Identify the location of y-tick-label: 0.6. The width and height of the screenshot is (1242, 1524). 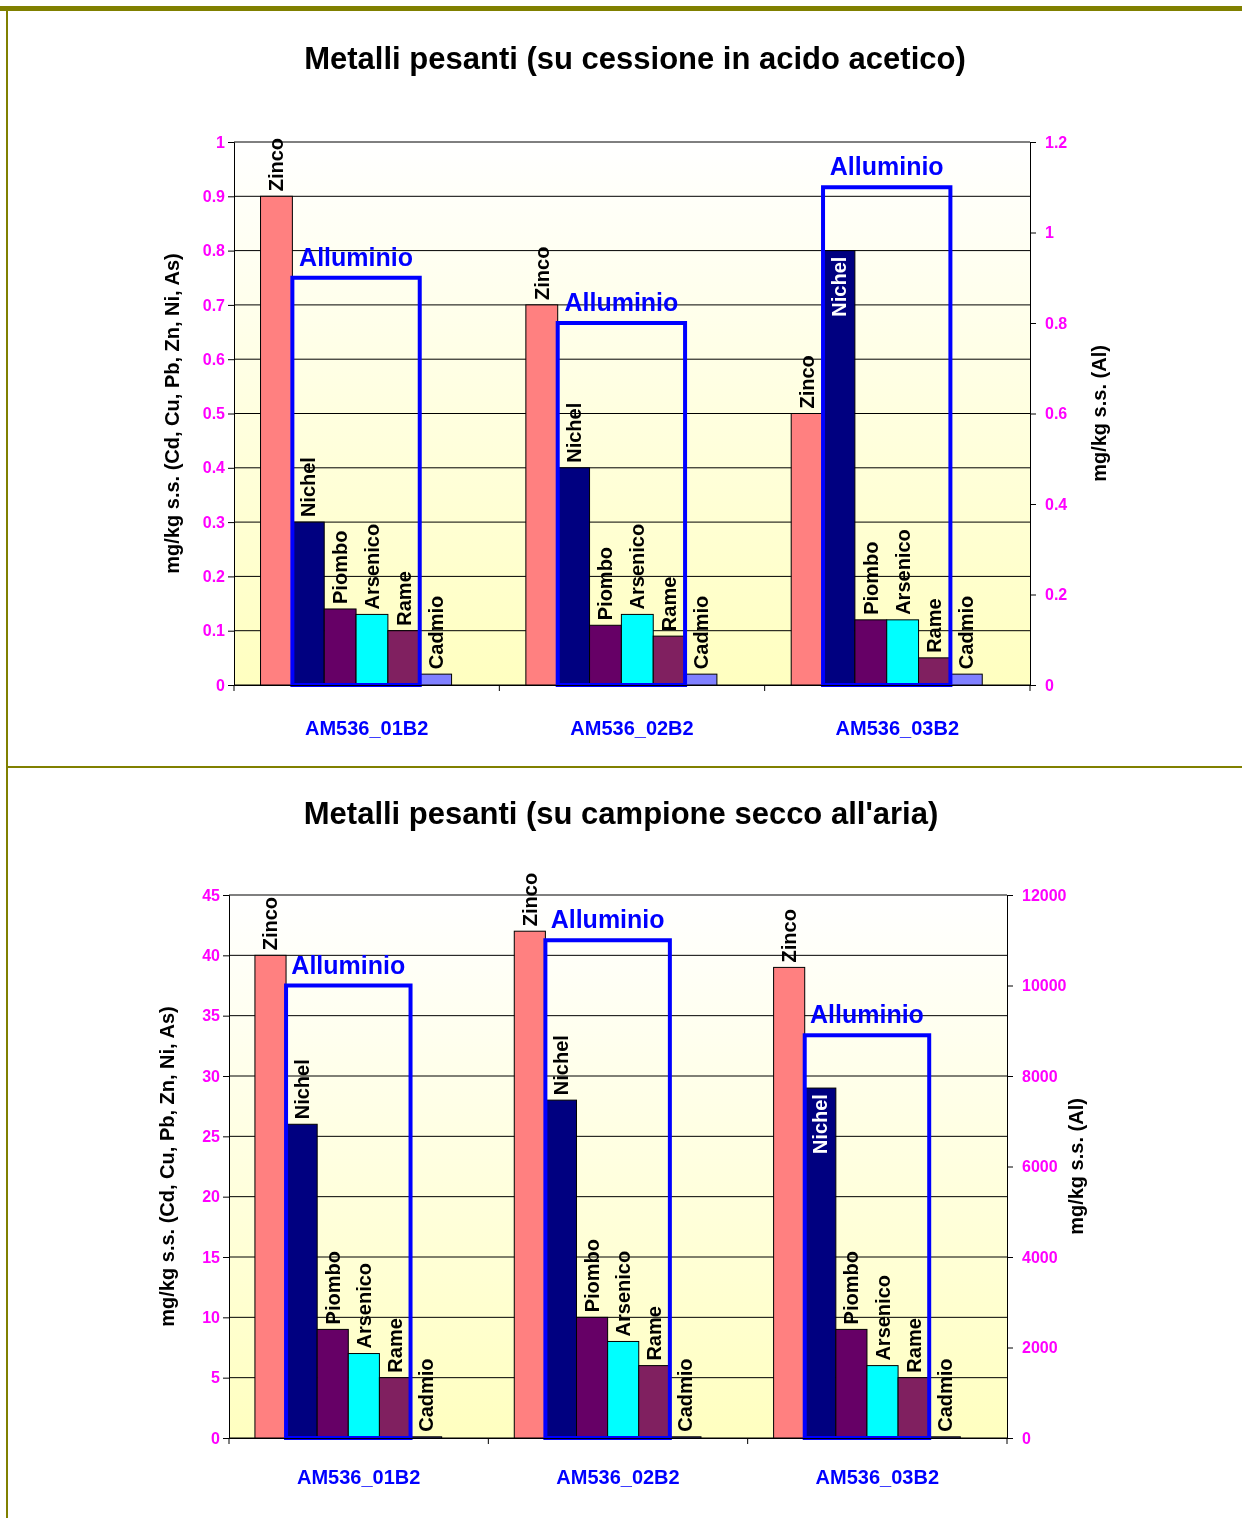
(214, 359).